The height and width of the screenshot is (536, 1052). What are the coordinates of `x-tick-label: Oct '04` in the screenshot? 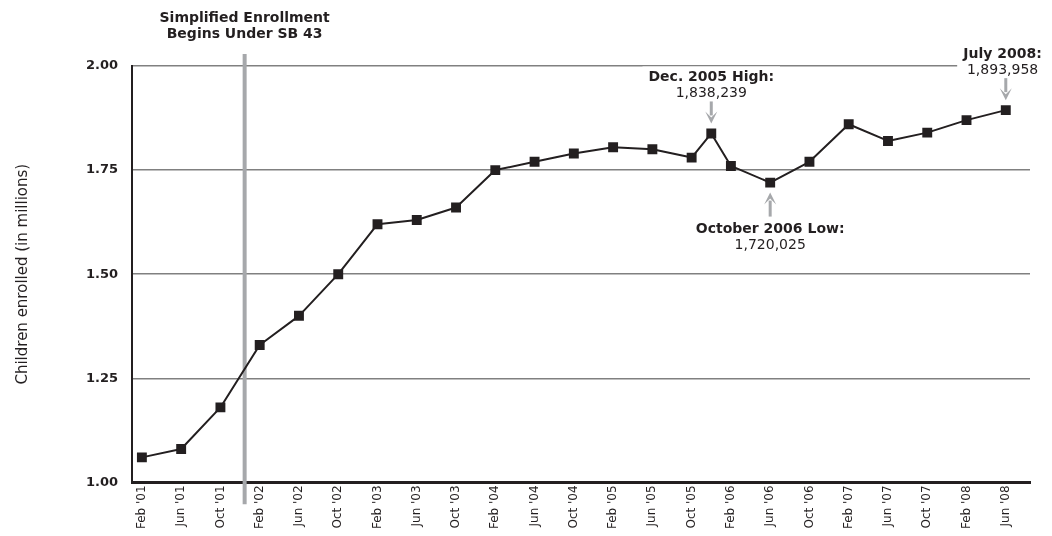 It's located at (572, 507).